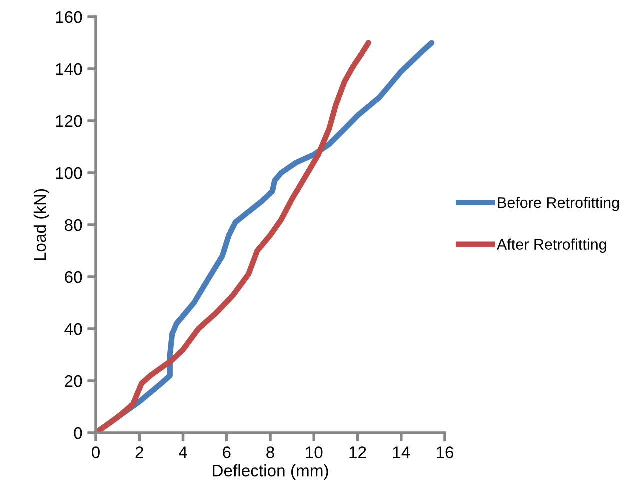 Image resolution: width=640 pixels, height=492 pixels. I want to click on y-tick-label: 0, so click(78, 433).